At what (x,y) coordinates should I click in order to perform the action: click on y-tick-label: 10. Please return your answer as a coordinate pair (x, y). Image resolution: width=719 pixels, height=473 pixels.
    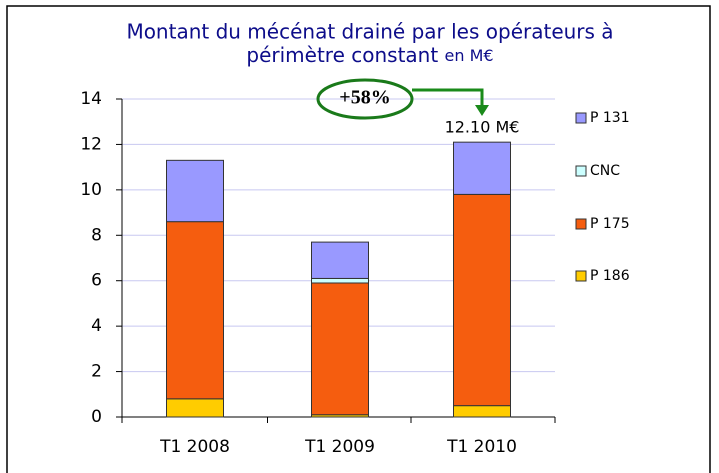
    Looking at the image, I should click on (91, 190).